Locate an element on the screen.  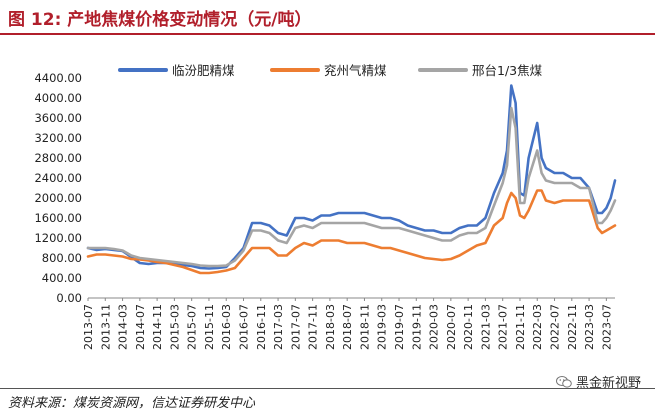
legend-label-1: 临汾肥精煤 is located at coordinates (203, 70).